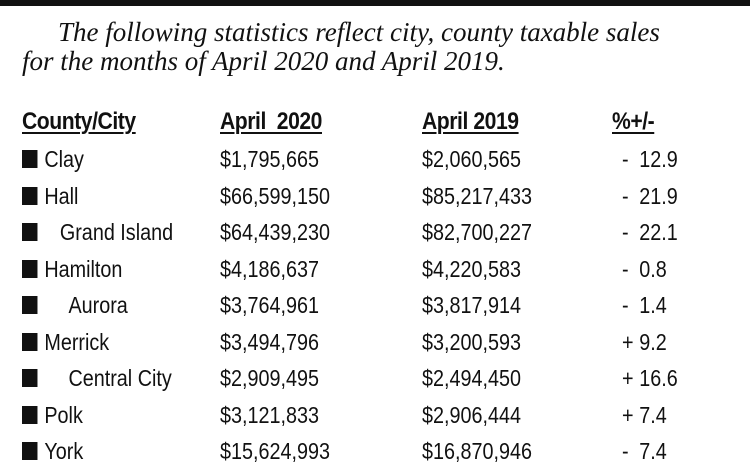 The width and height of the screenshot is (750, 471). I want to click on row-name-label: Merrick, so click(77, 341).